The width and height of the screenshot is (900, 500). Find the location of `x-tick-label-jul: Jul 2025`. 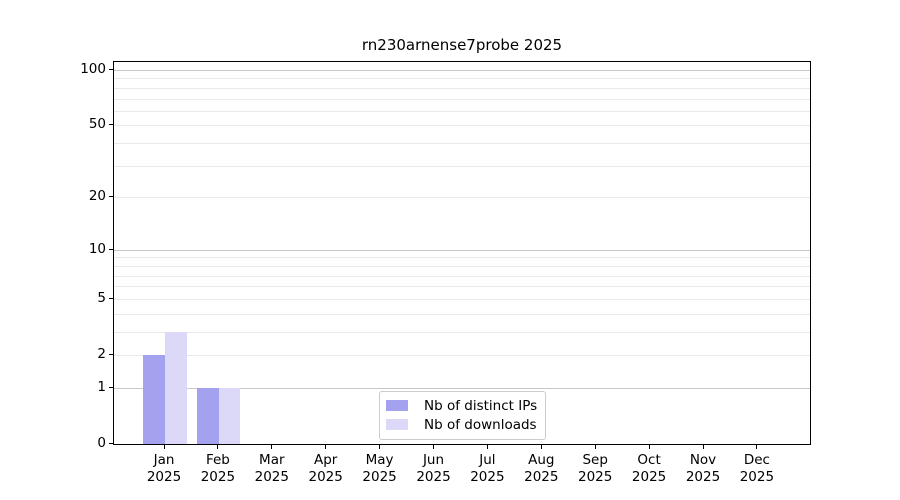

x-tick-label-jul: Jul 2025 is located at coordinates (487, 469).